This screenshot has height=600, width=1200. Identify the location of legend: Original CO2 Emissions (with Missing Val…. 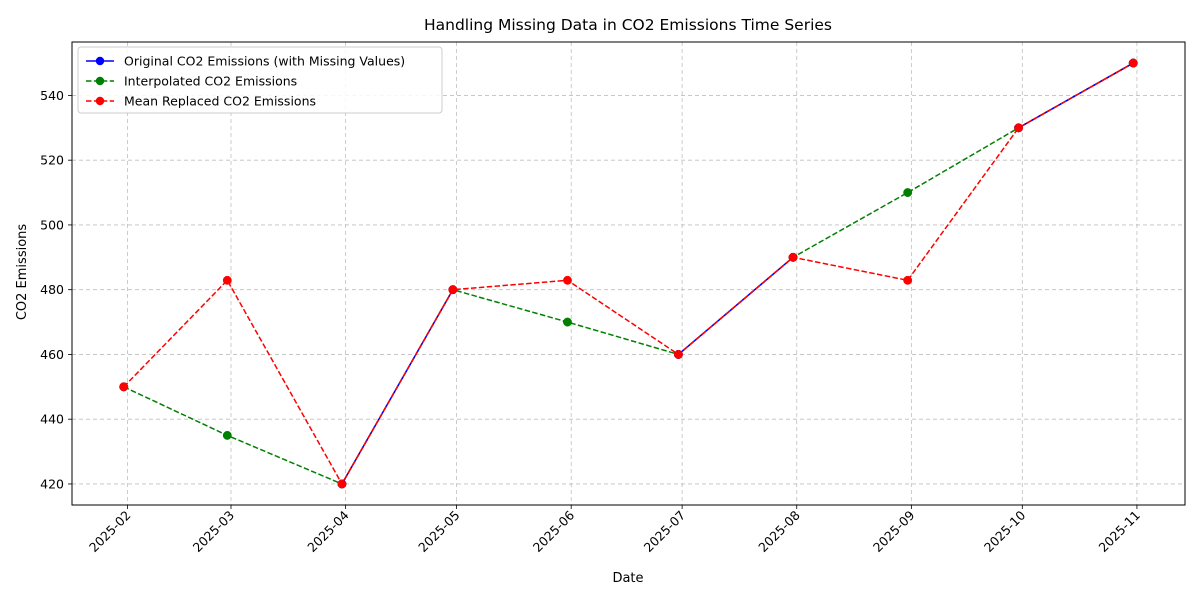
(260, 80).